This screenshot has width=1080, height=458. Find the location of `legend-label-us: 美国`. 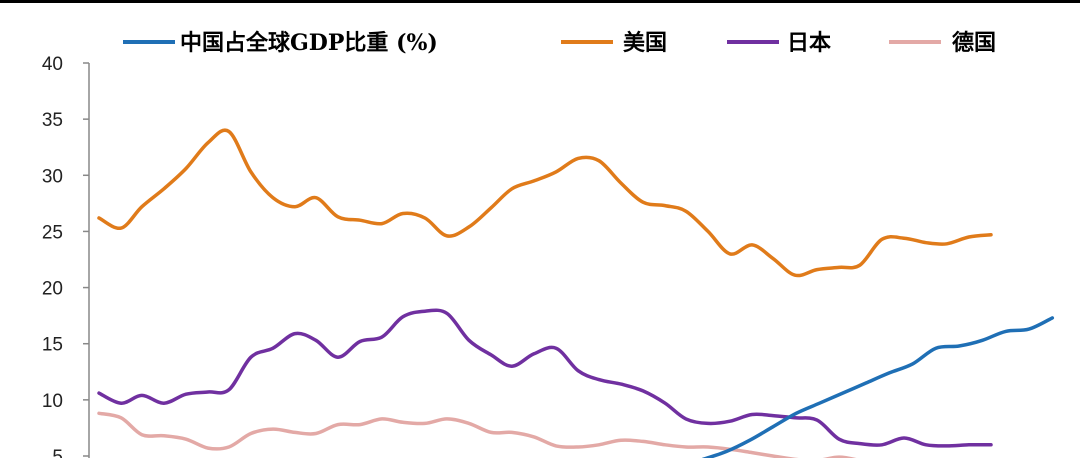

legend-label-us: 美国 is located at coordinates (645, 43).